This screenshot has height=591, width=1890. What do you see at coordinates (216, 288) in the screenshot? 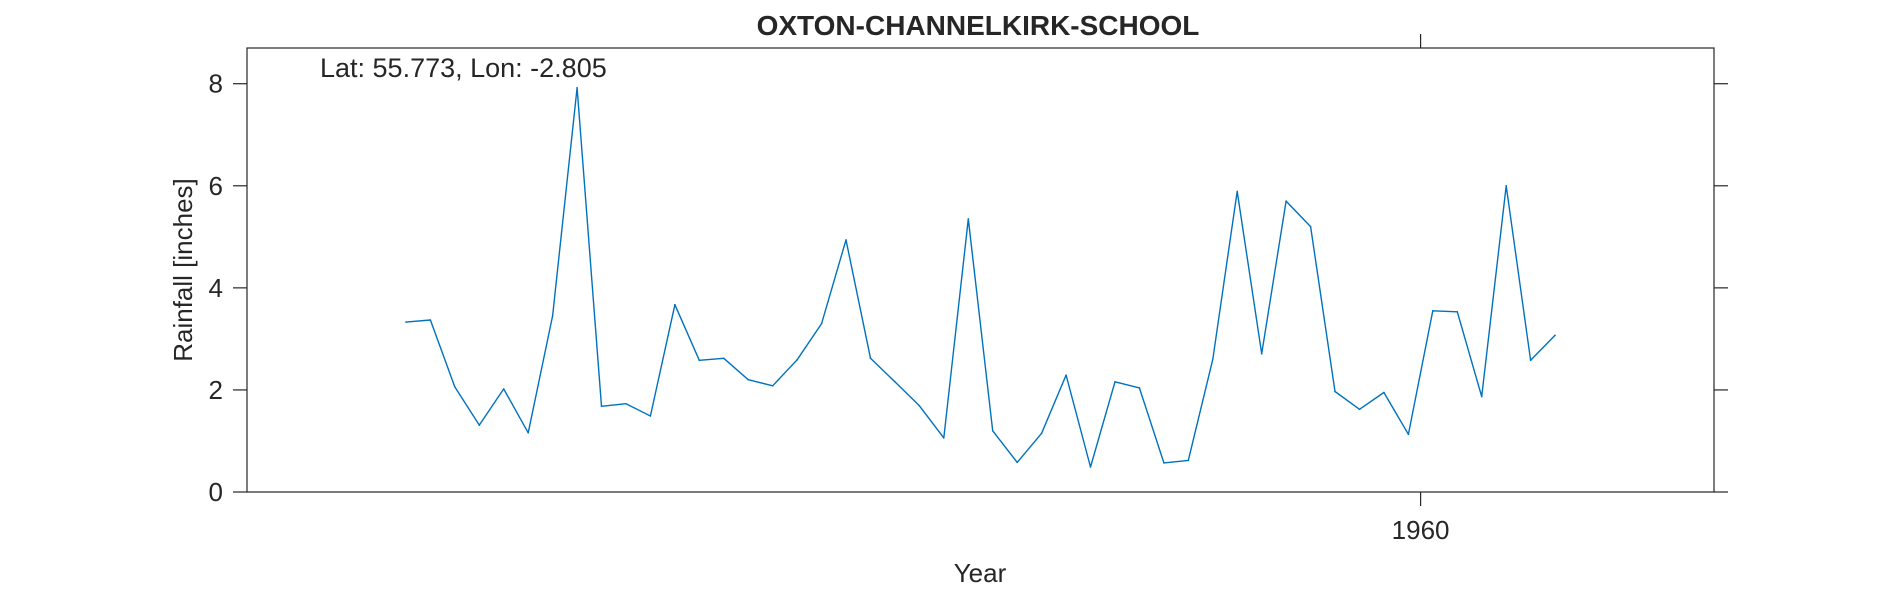
I see `y-tick-label-4: 4` at bounding box center [216, 288].